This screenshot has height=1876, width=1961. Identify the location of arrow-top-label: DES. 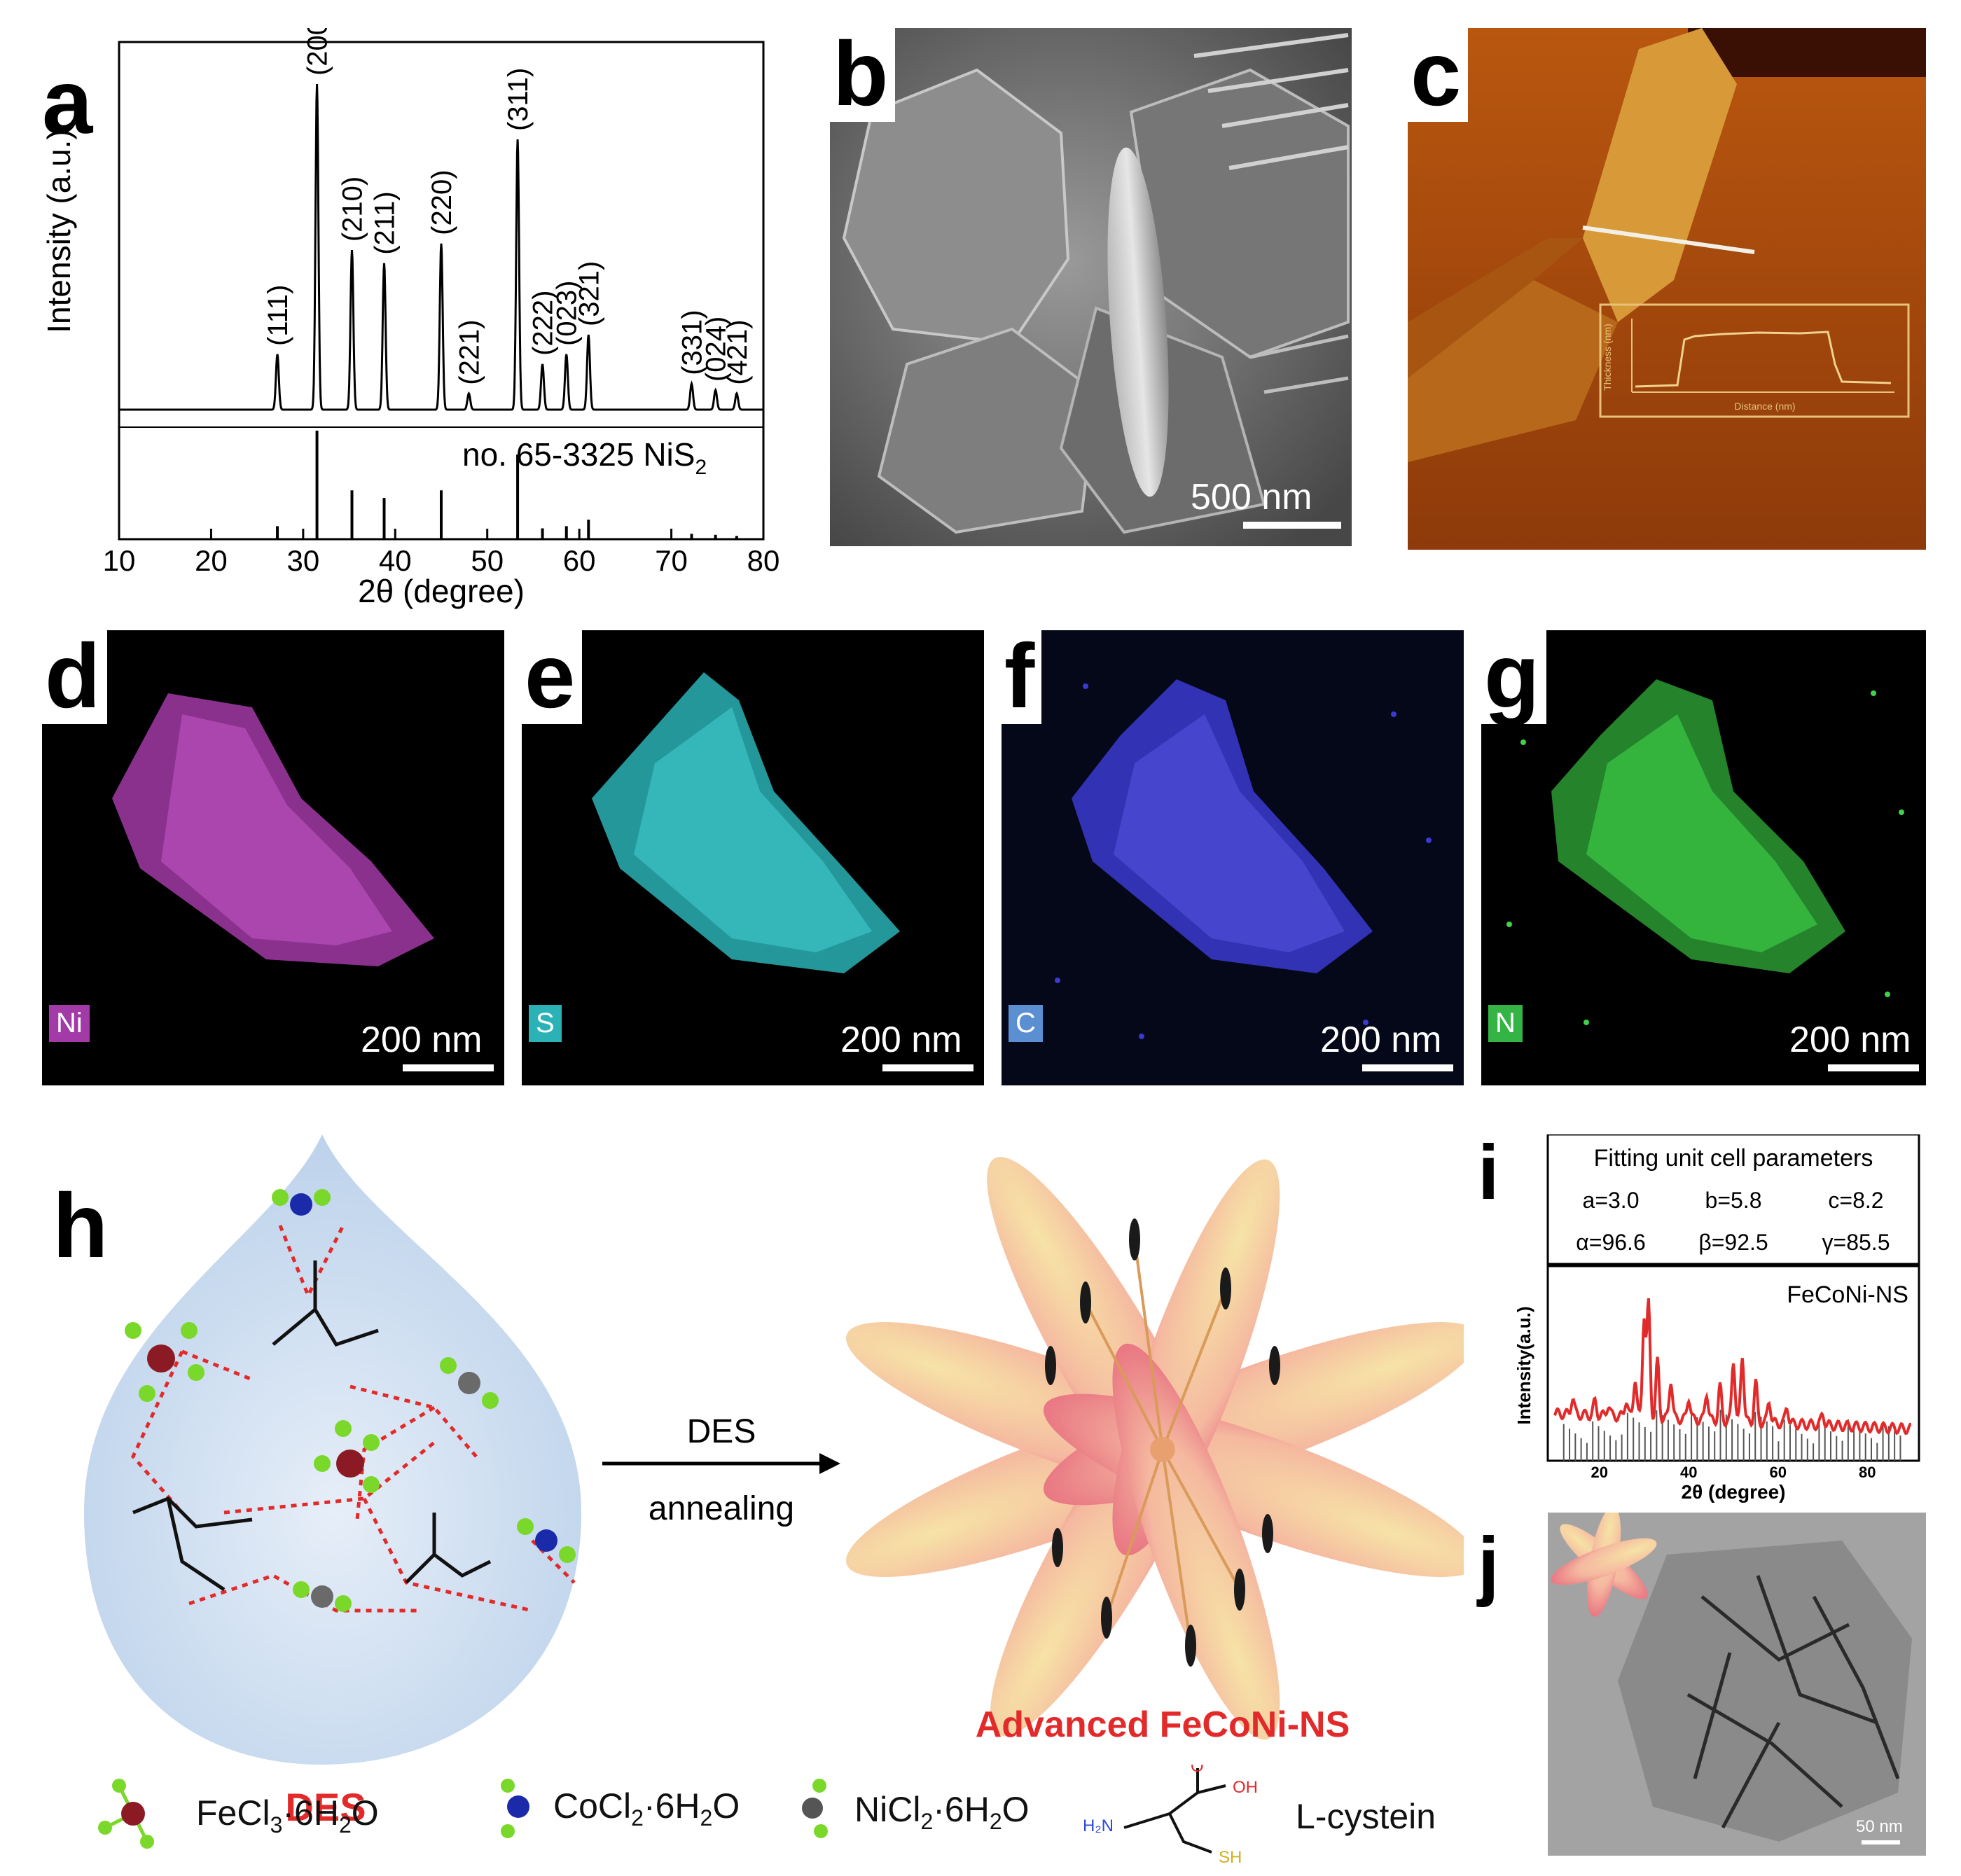
(722, 1431).